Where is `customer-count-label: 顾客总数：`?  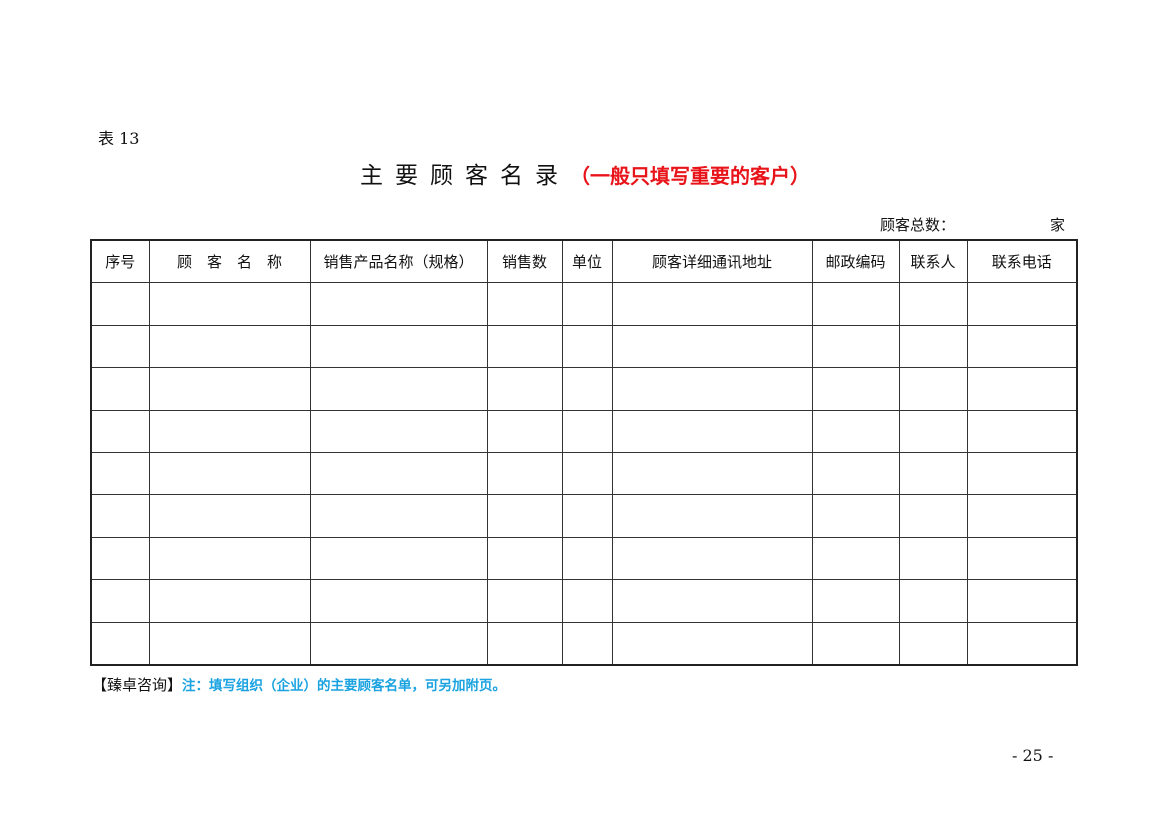 customer-count-label: 顾客总数： is located at coordinates (918, 225).